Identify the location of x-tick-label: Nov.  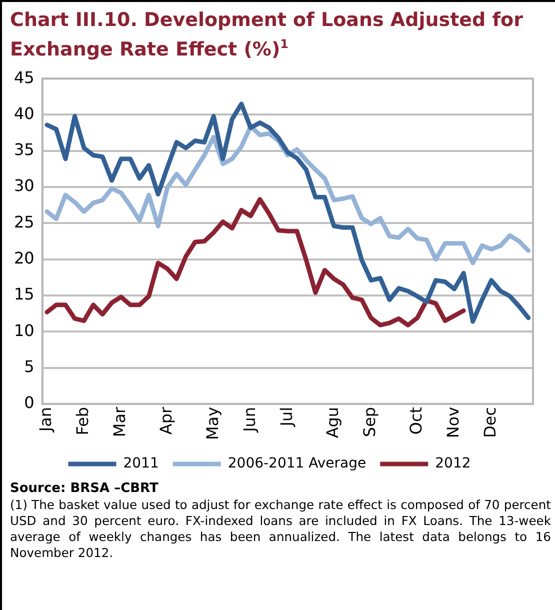
(452, 422).